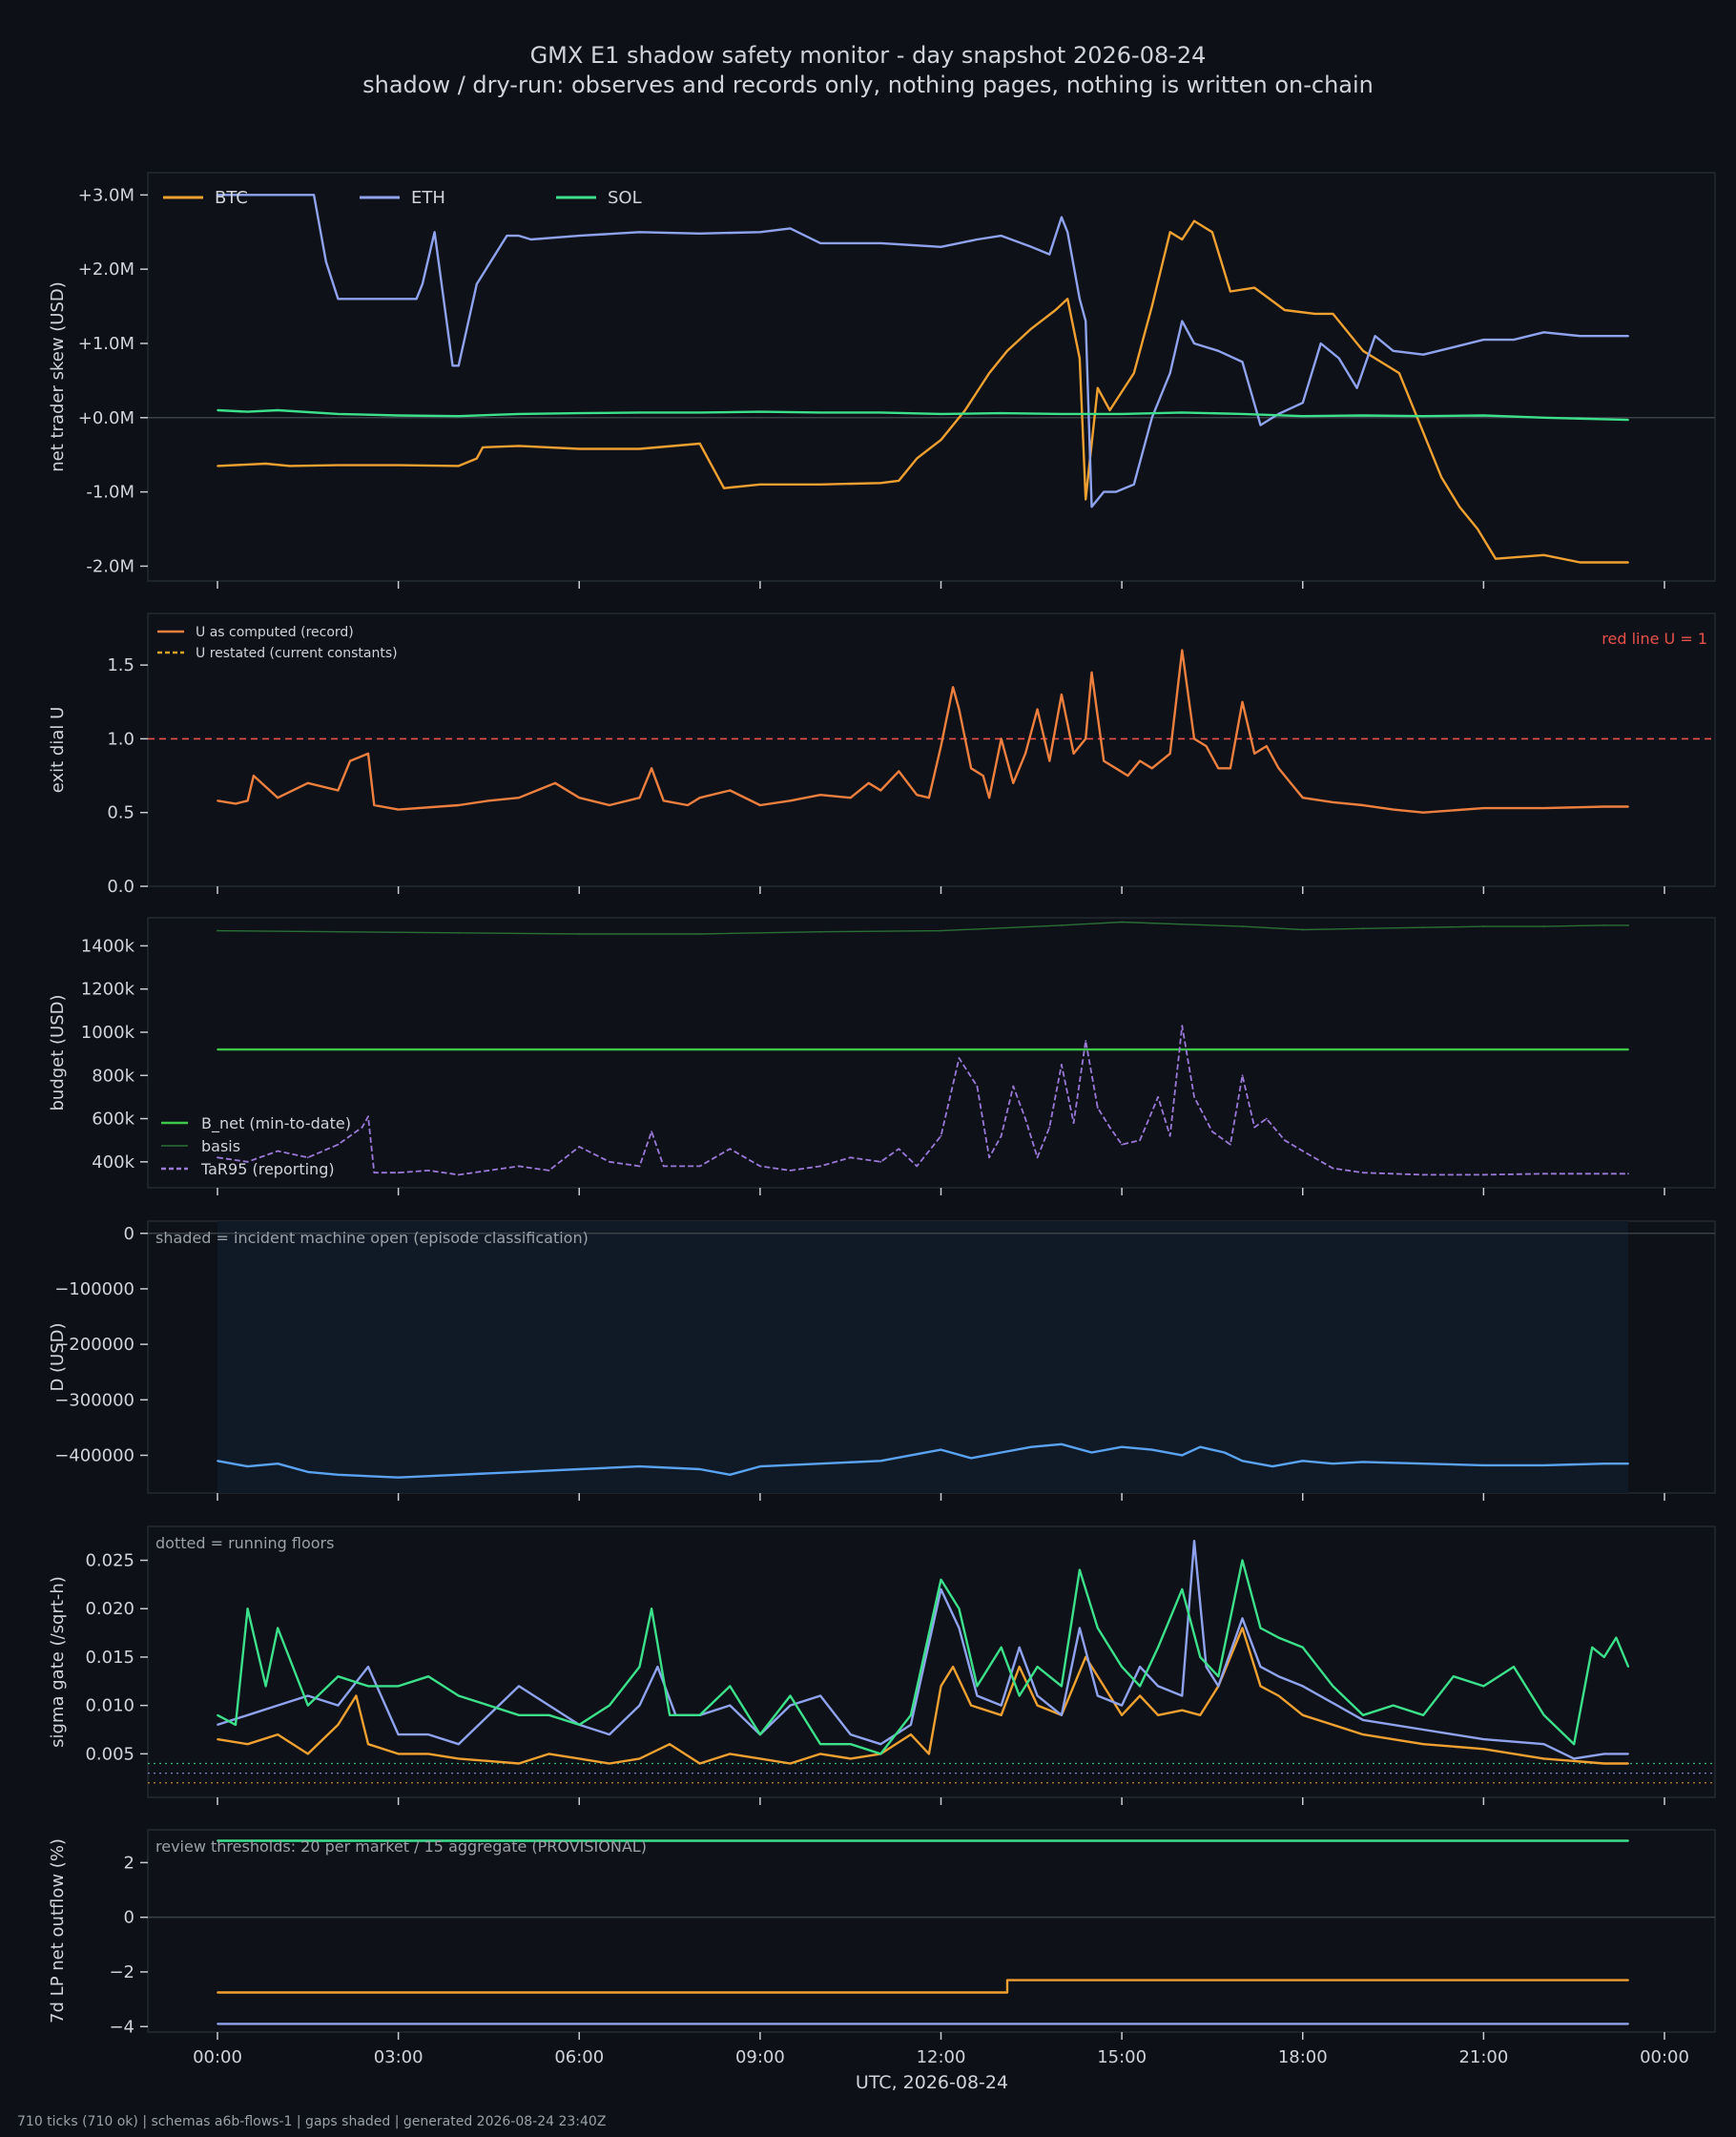 This screenshot has width=1736, height=2137. What do you see at coordinates (1628, 1049) in the screenshot?
I see `data-point-b-net-min-to-date` at bounding box center [1628, 1049].